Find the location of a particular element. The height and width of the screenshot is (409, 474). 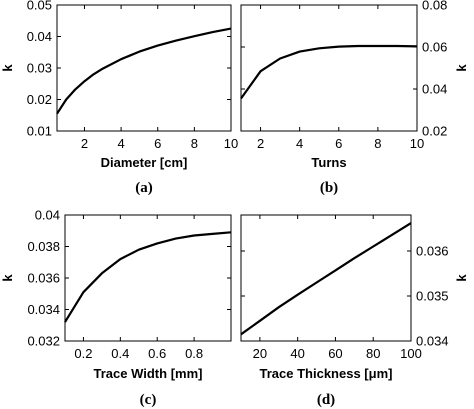

series-line-a is located at coordinates (144, 71).